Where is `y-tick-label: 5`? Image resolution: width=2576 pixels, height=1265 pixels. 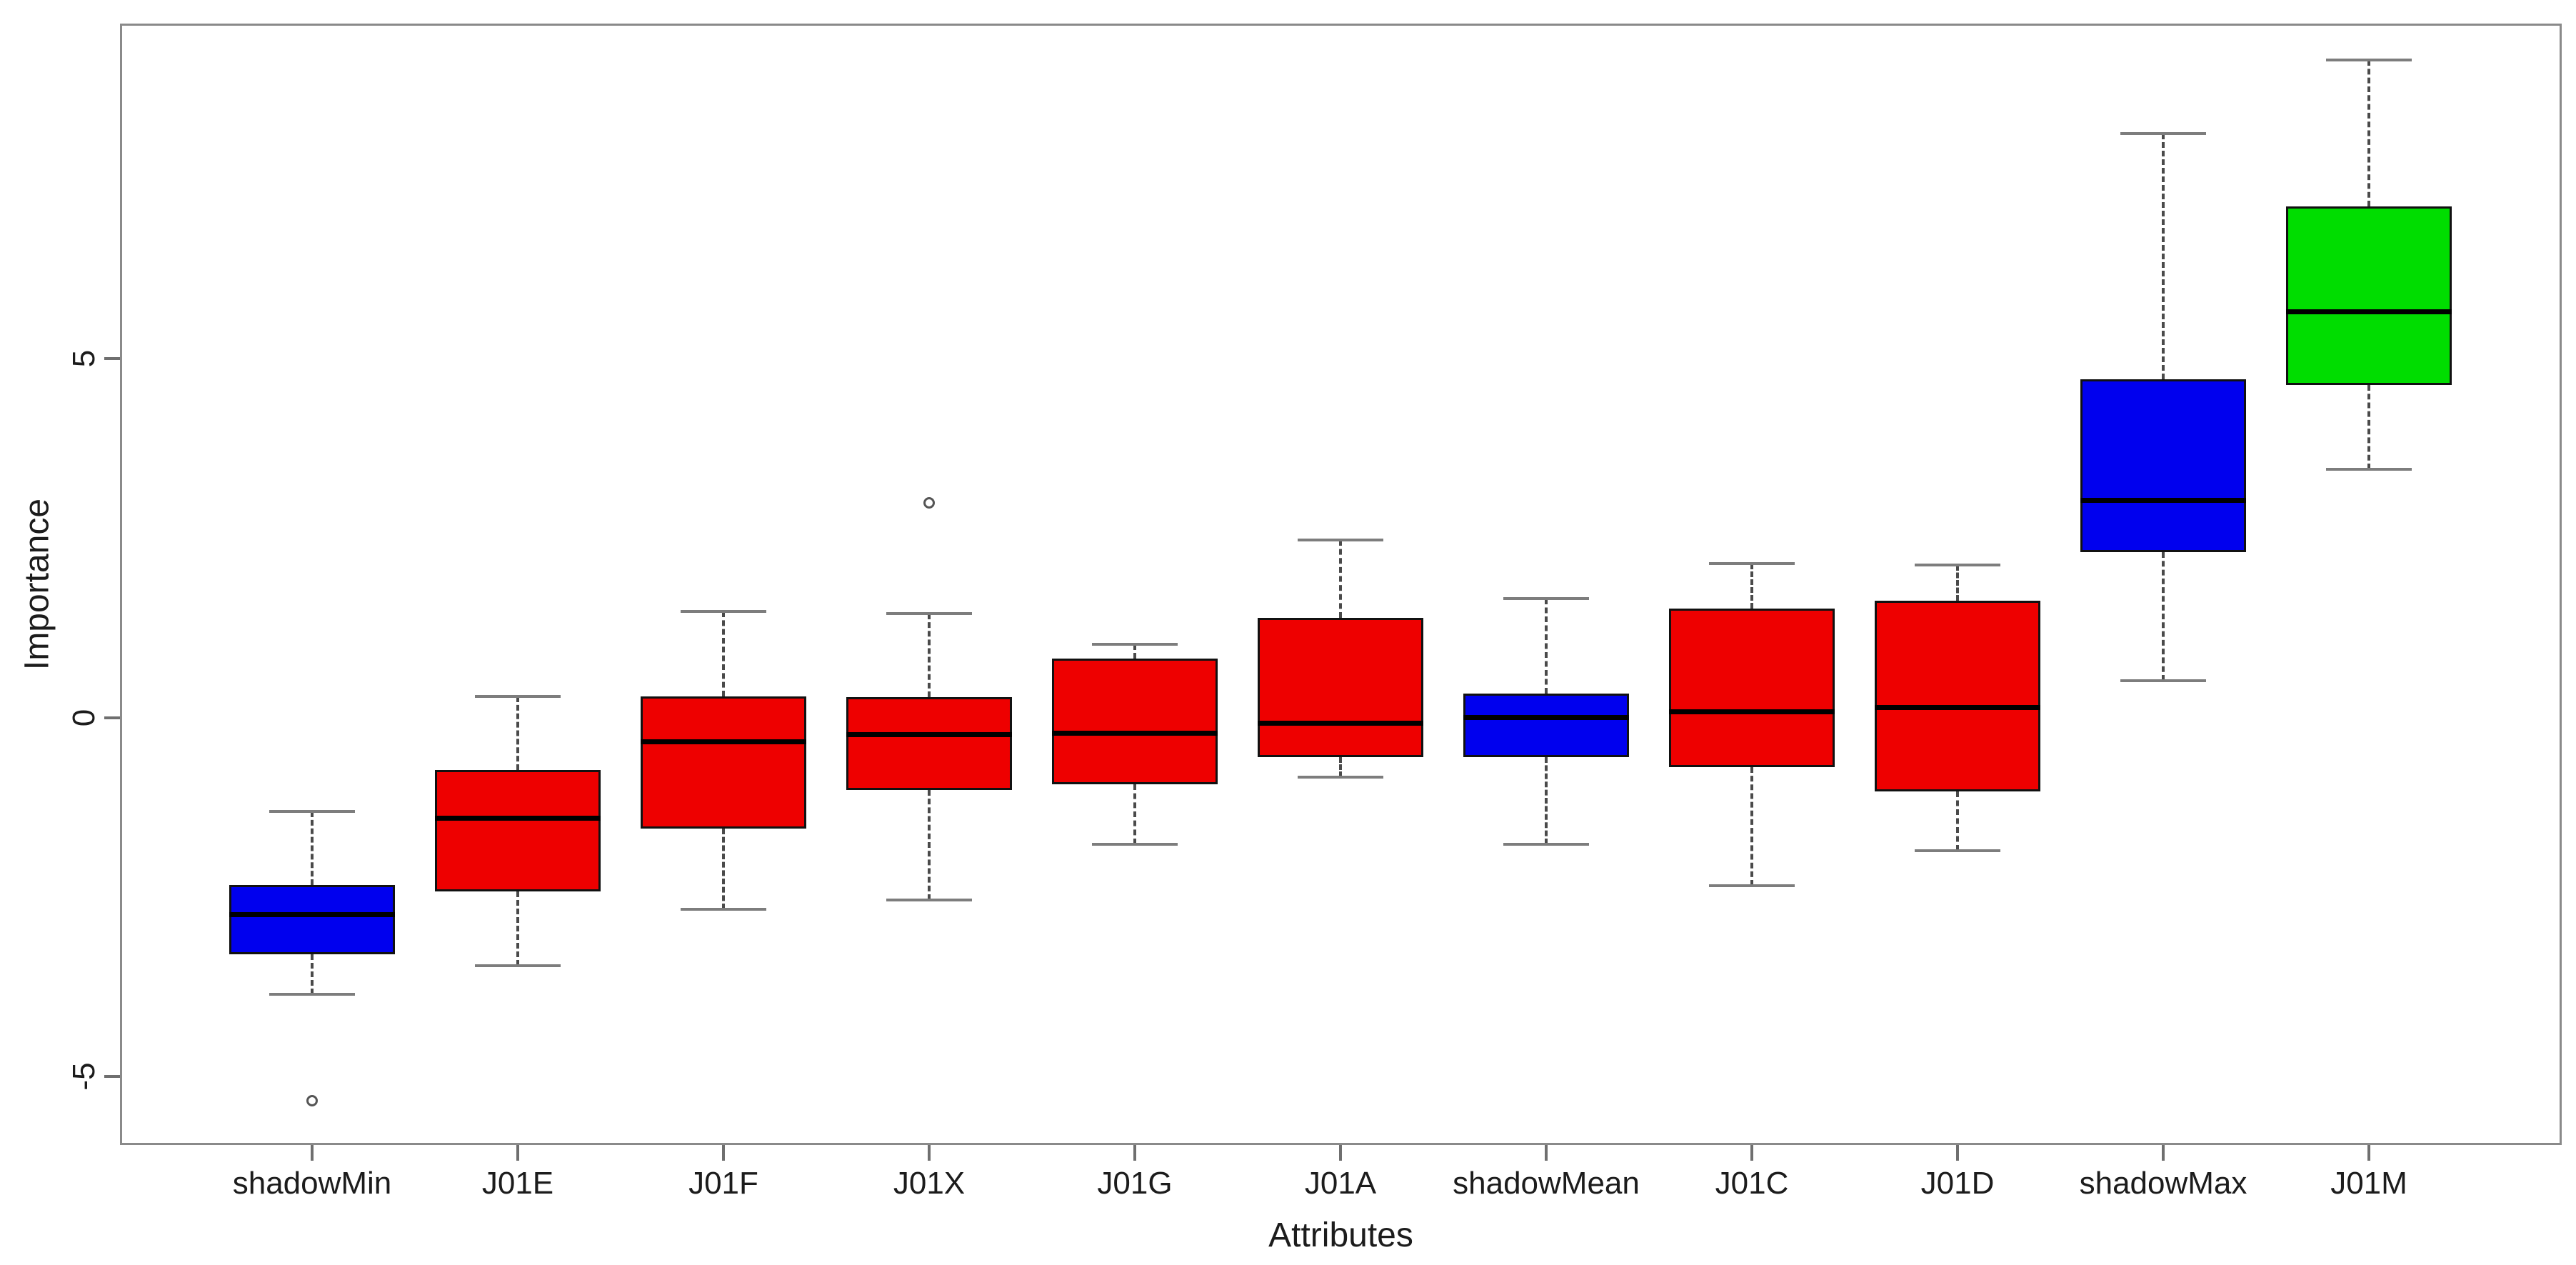 y-tick-label: 5 is located at coordinates (83, 358).